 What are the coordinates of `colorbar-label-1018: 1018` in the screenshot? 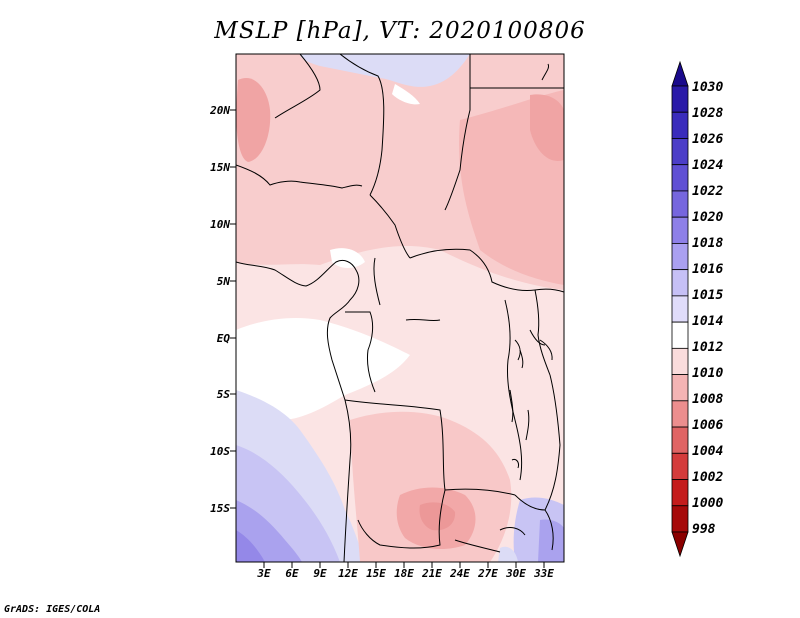 It's located at (708, 243).